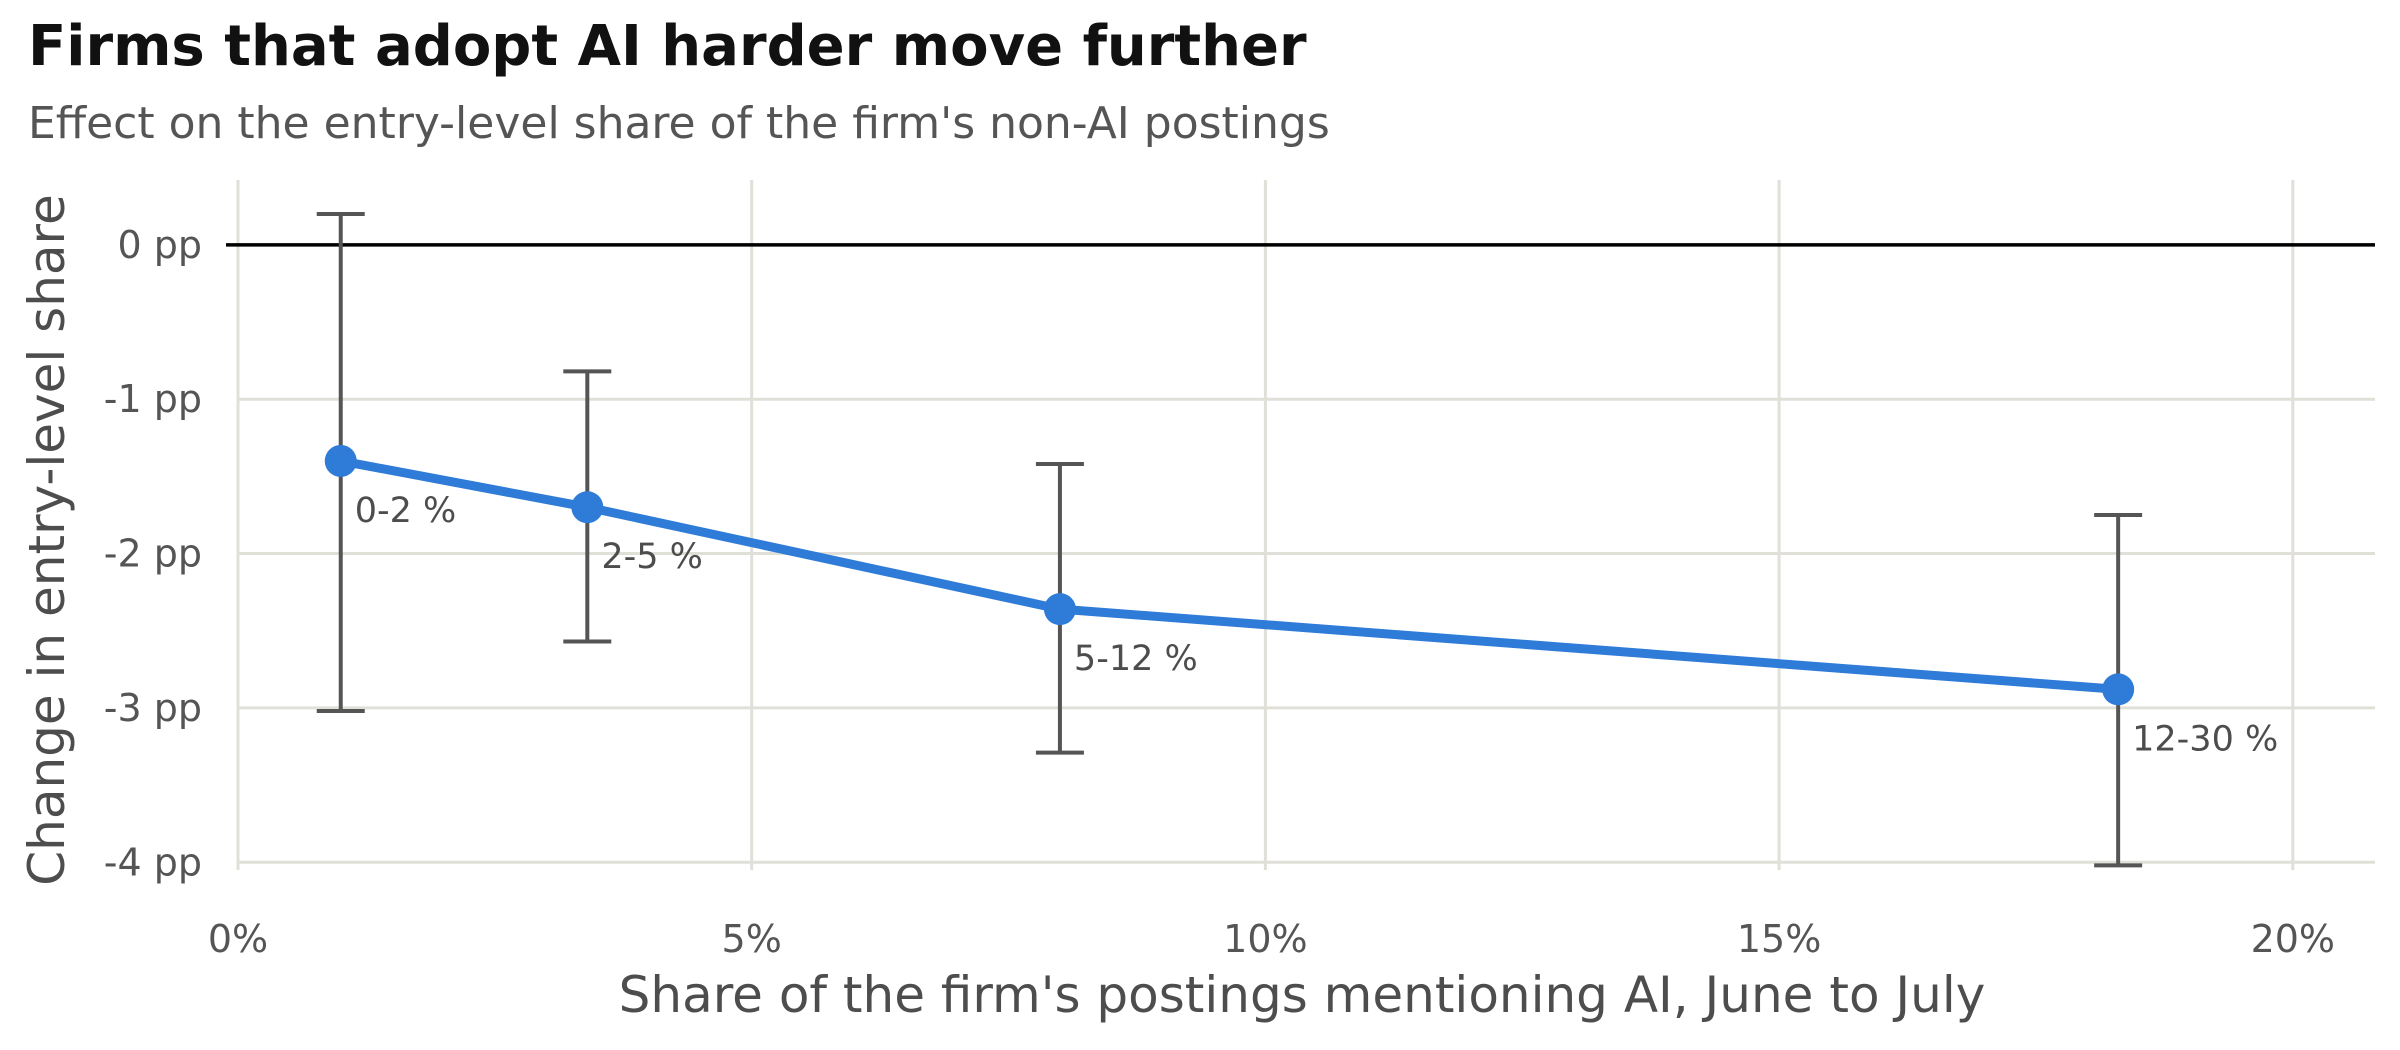 This screenshot has height=1050, width=2400. What do you see at coordinates (153, 708) in the screenshot?
I see `y-tick-label: -3 pp` at bounding box center [153, 708].